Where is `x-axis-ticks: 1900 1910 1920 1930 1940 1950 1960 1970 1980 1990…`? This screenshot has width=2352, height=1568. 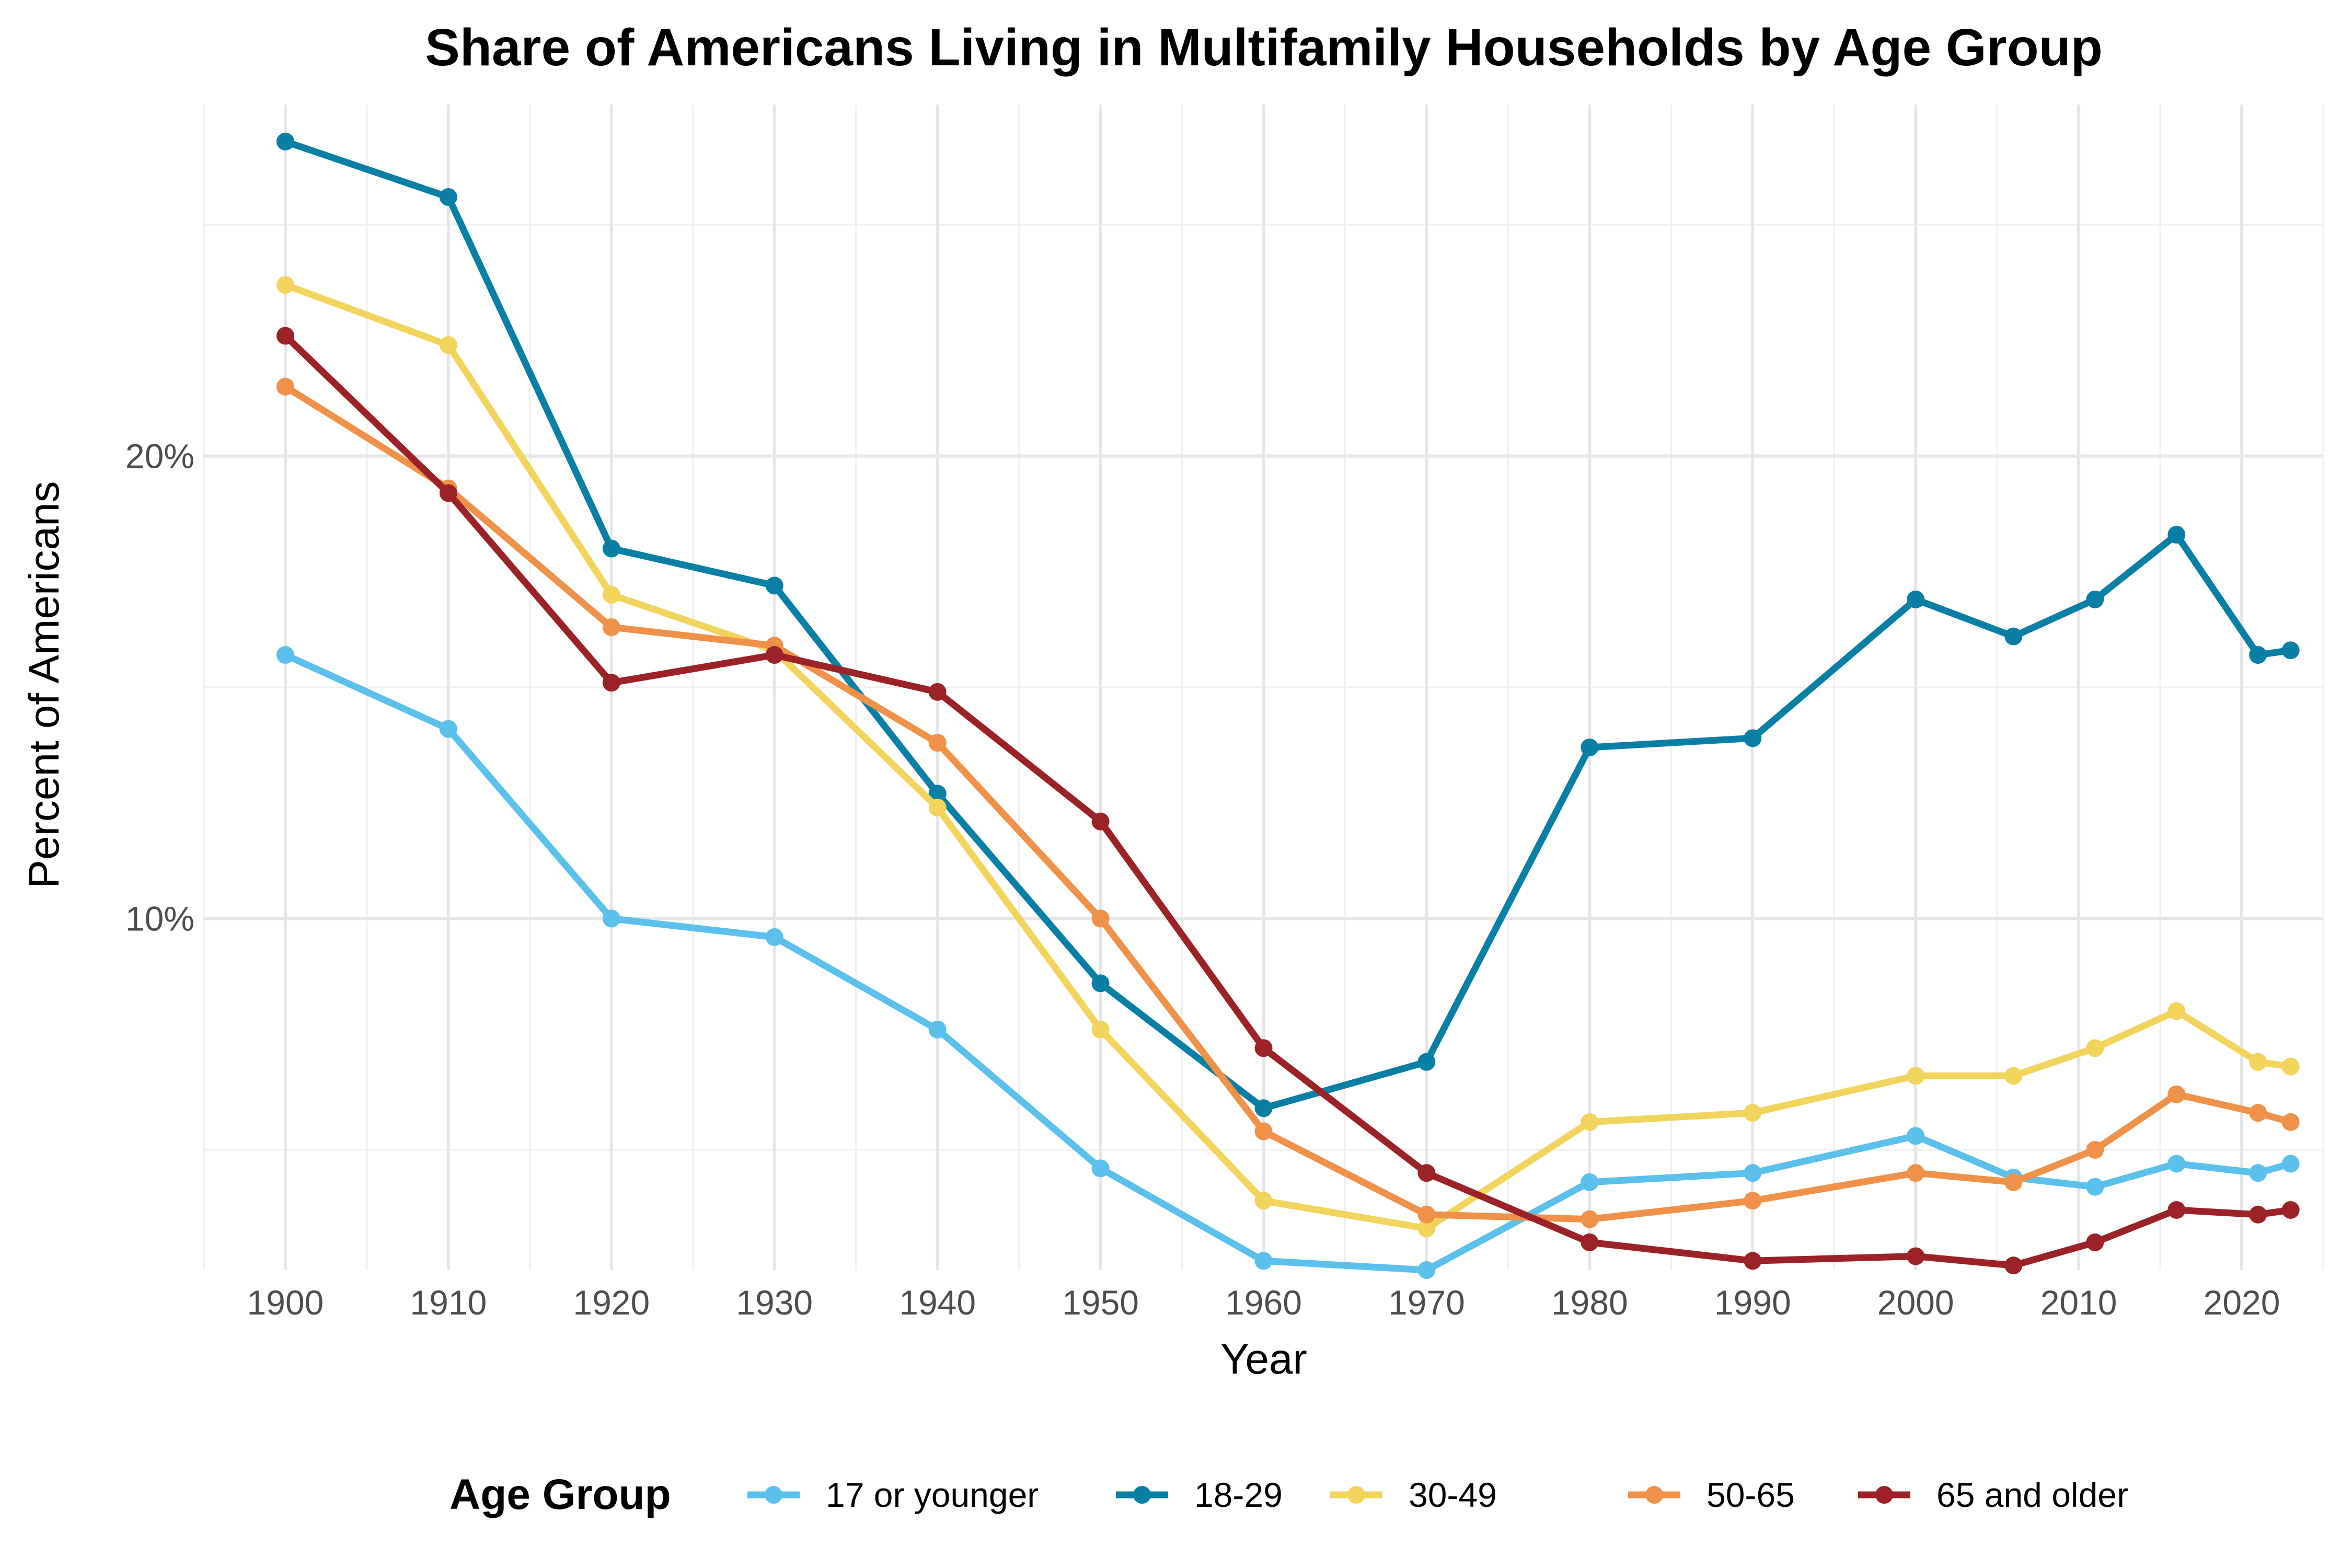
x-axis-ticks: 1900 1910 1920 1930 1940 1950 1960 1970 1980 1990… is located at coordinates (1263, 1302).